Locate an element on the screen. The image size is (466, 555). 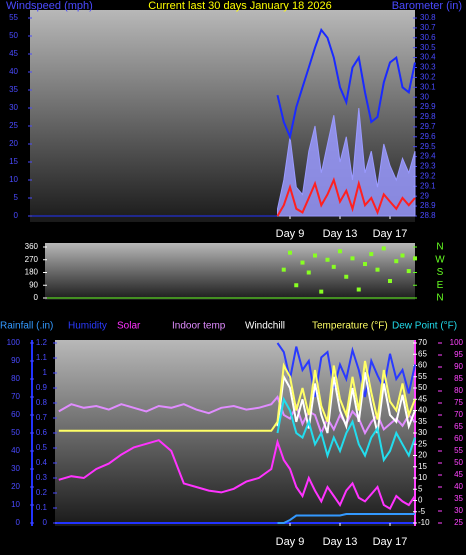
tick-label: 30.2 is located at coordinates (428, 77).